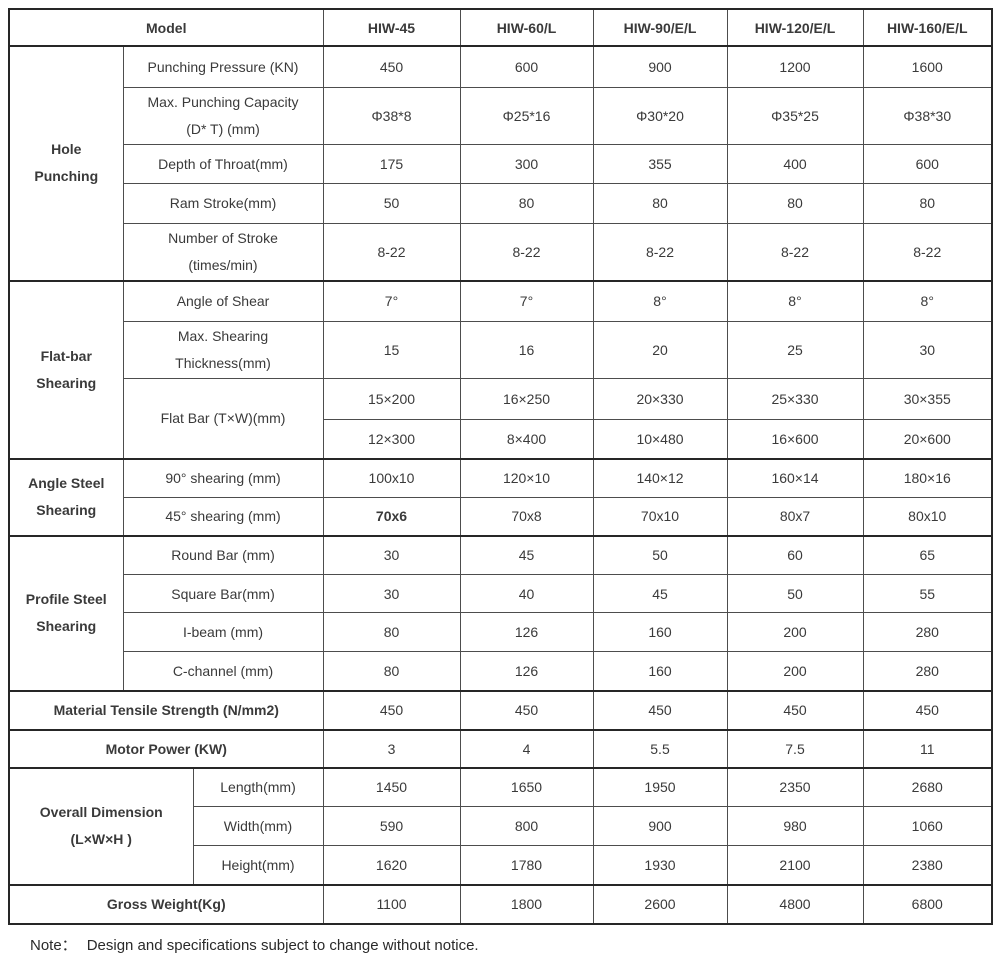  What do you see at coordinates (258, 826) in the screenshot?
I see `param-label: Width(mm)` at bounding box center [258, 826].